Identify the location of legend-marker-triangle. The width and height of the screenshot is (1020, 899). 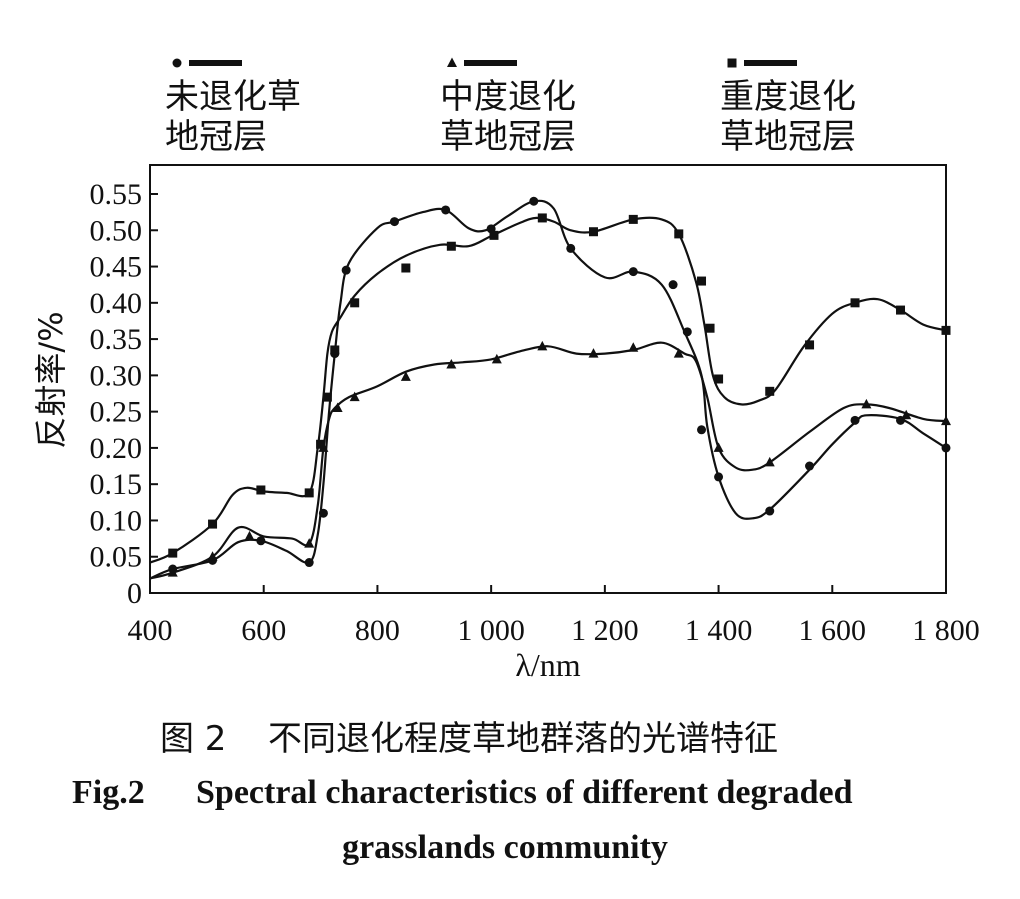
(452, 62).